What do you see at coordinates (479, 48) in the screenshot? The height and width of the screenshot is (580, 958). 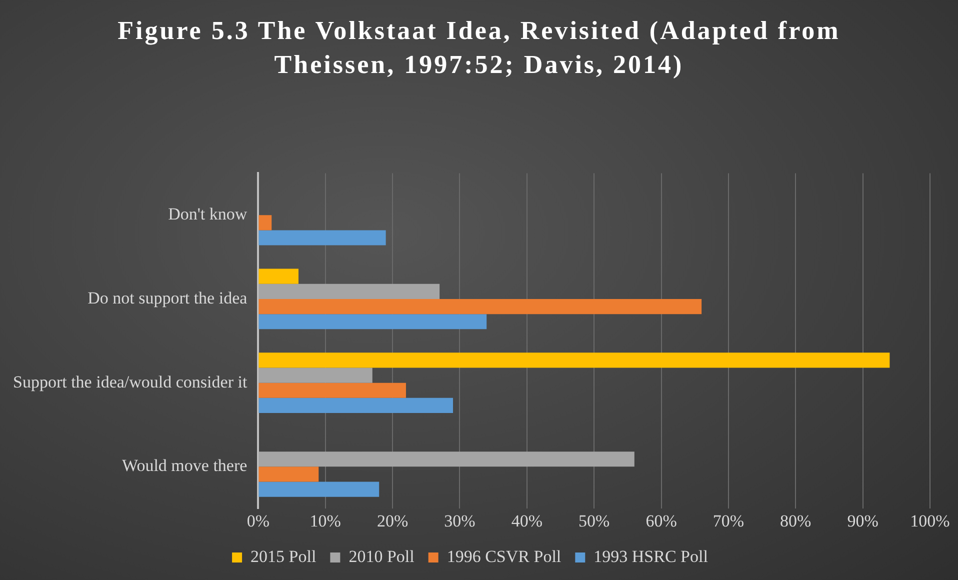 I see `chart-title: Figure 5.3 The Volkstaat Idea, Revisited (Adapted from Theissen, 1997:52; Davis, 2014)` at bounding box center [479, 48].